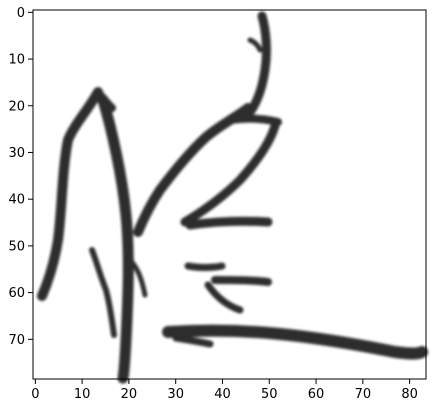 This screenshot has width=432, height=404. Describe the element at coordinates (222, 394) in the screenshot. I see `x-tick-label: 40` at that location.